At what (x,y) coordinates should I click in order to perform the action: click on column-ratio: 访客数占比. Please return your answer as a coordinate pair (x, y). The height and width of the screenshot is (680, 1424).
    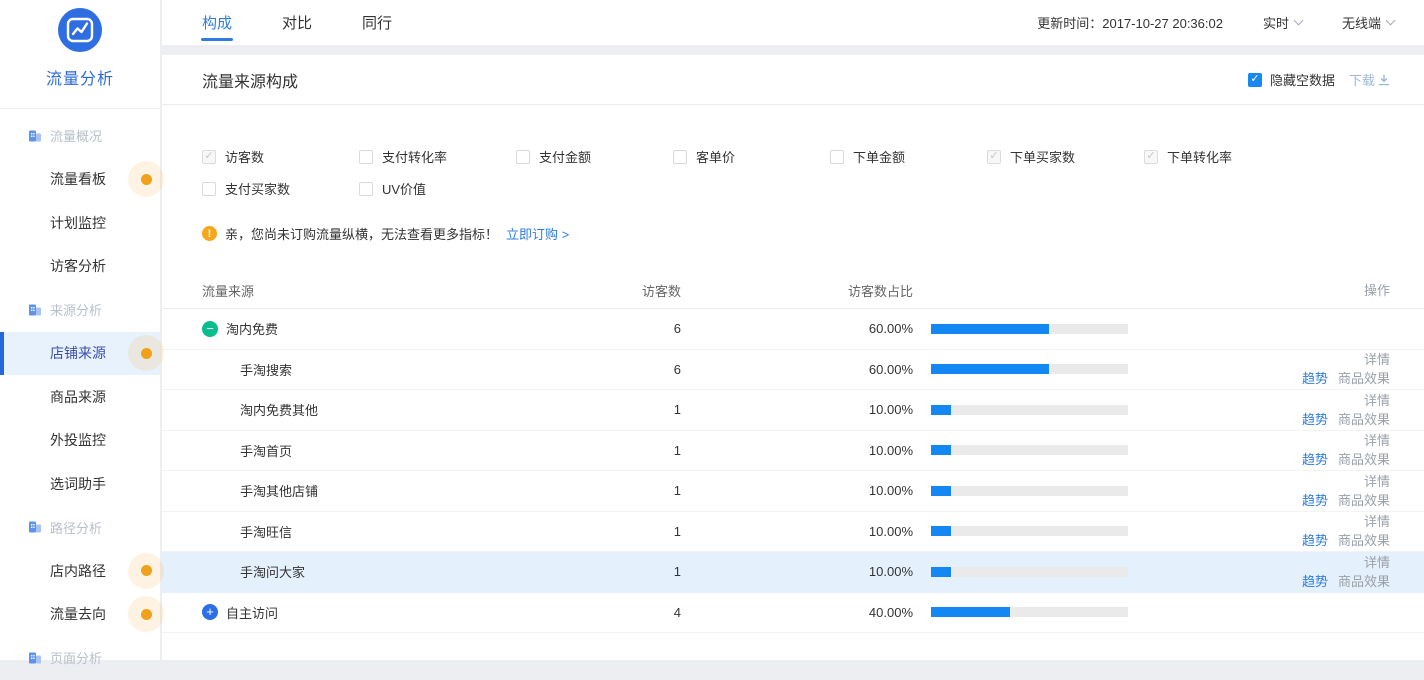
    Looking at the image, I should click on (880, 291).